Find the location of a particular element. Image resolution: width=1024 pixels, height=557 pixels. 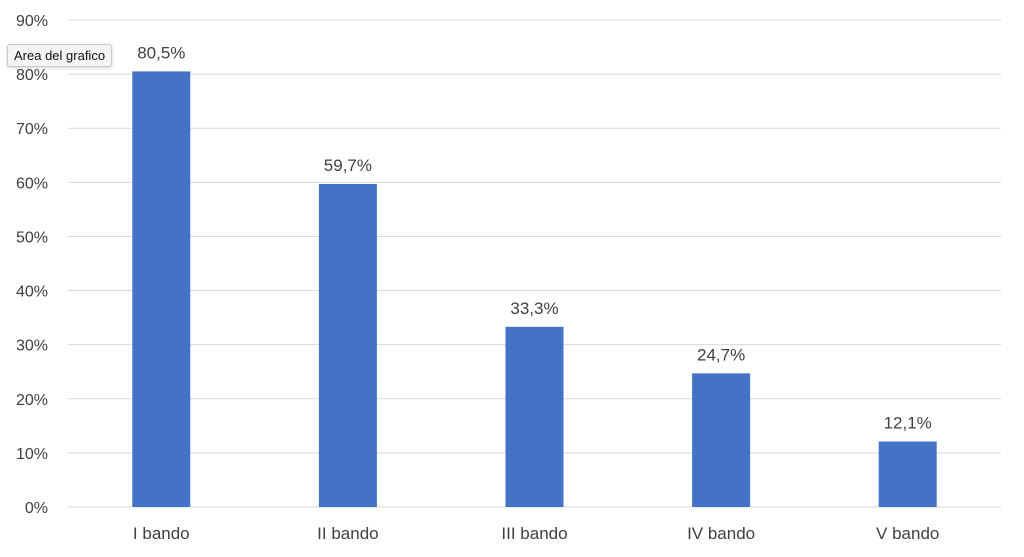

y-tick-label: 20% is located at coordinates (32, 400).